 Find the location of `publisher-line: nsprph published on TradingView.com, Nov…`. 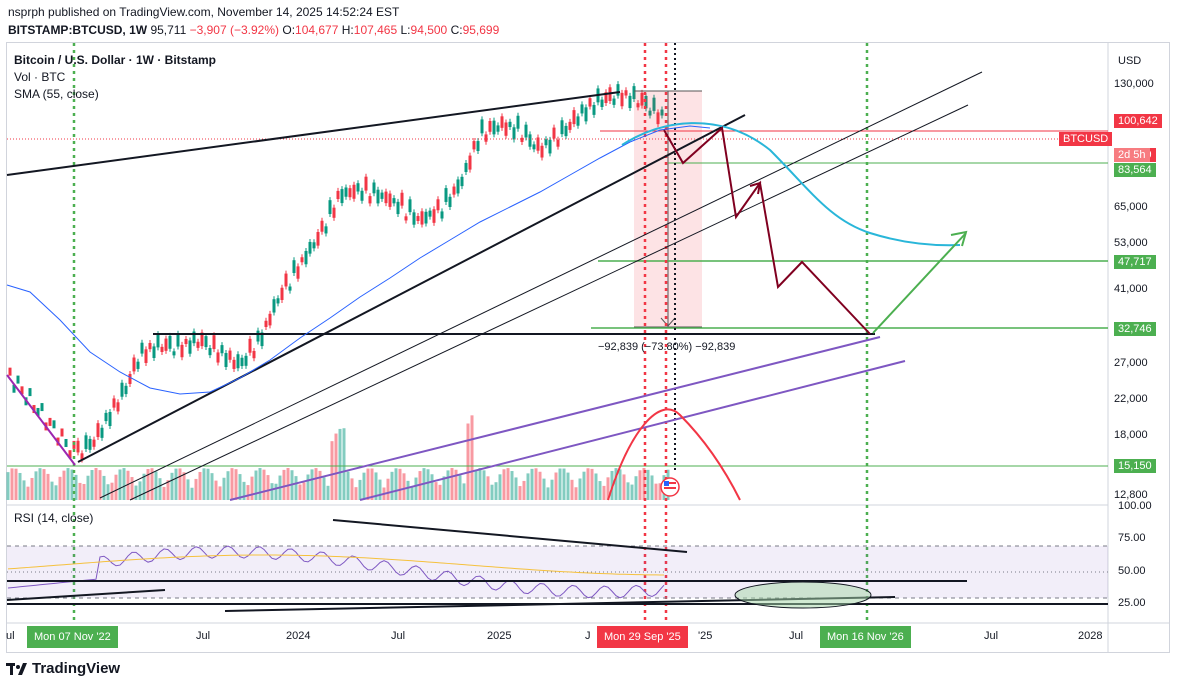

publisher-line: nsprph published on TradingView.com, Nov… is located at coordinates (204, 12).